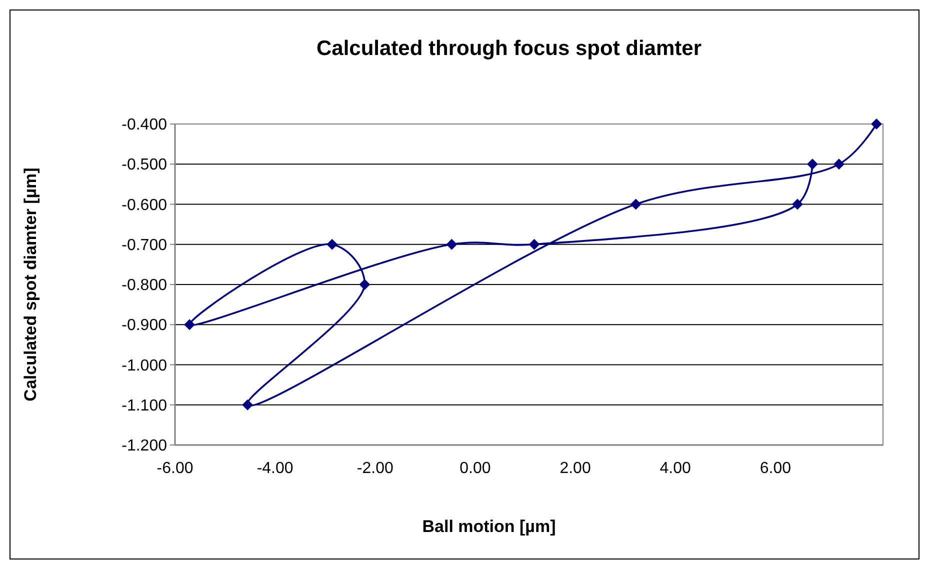 This screenshot has width=929, height=569. Describe the element at coordinates (776, 468) in the screenshot. I see `x-tick-label: 6.00` at that location.